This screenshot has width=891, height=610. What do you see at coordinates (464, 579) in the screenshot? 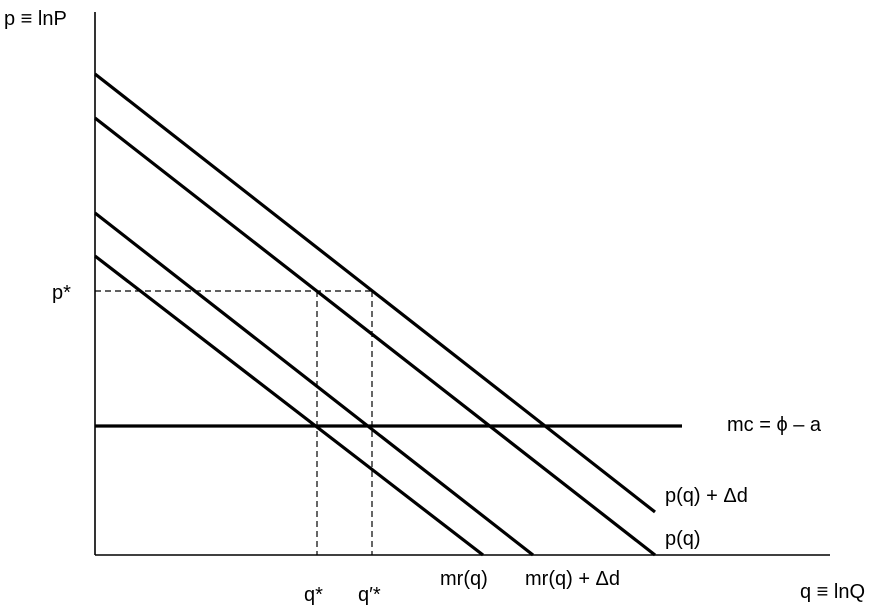
I see `mr-label: mr(q)` at bounding box center [464, 579].